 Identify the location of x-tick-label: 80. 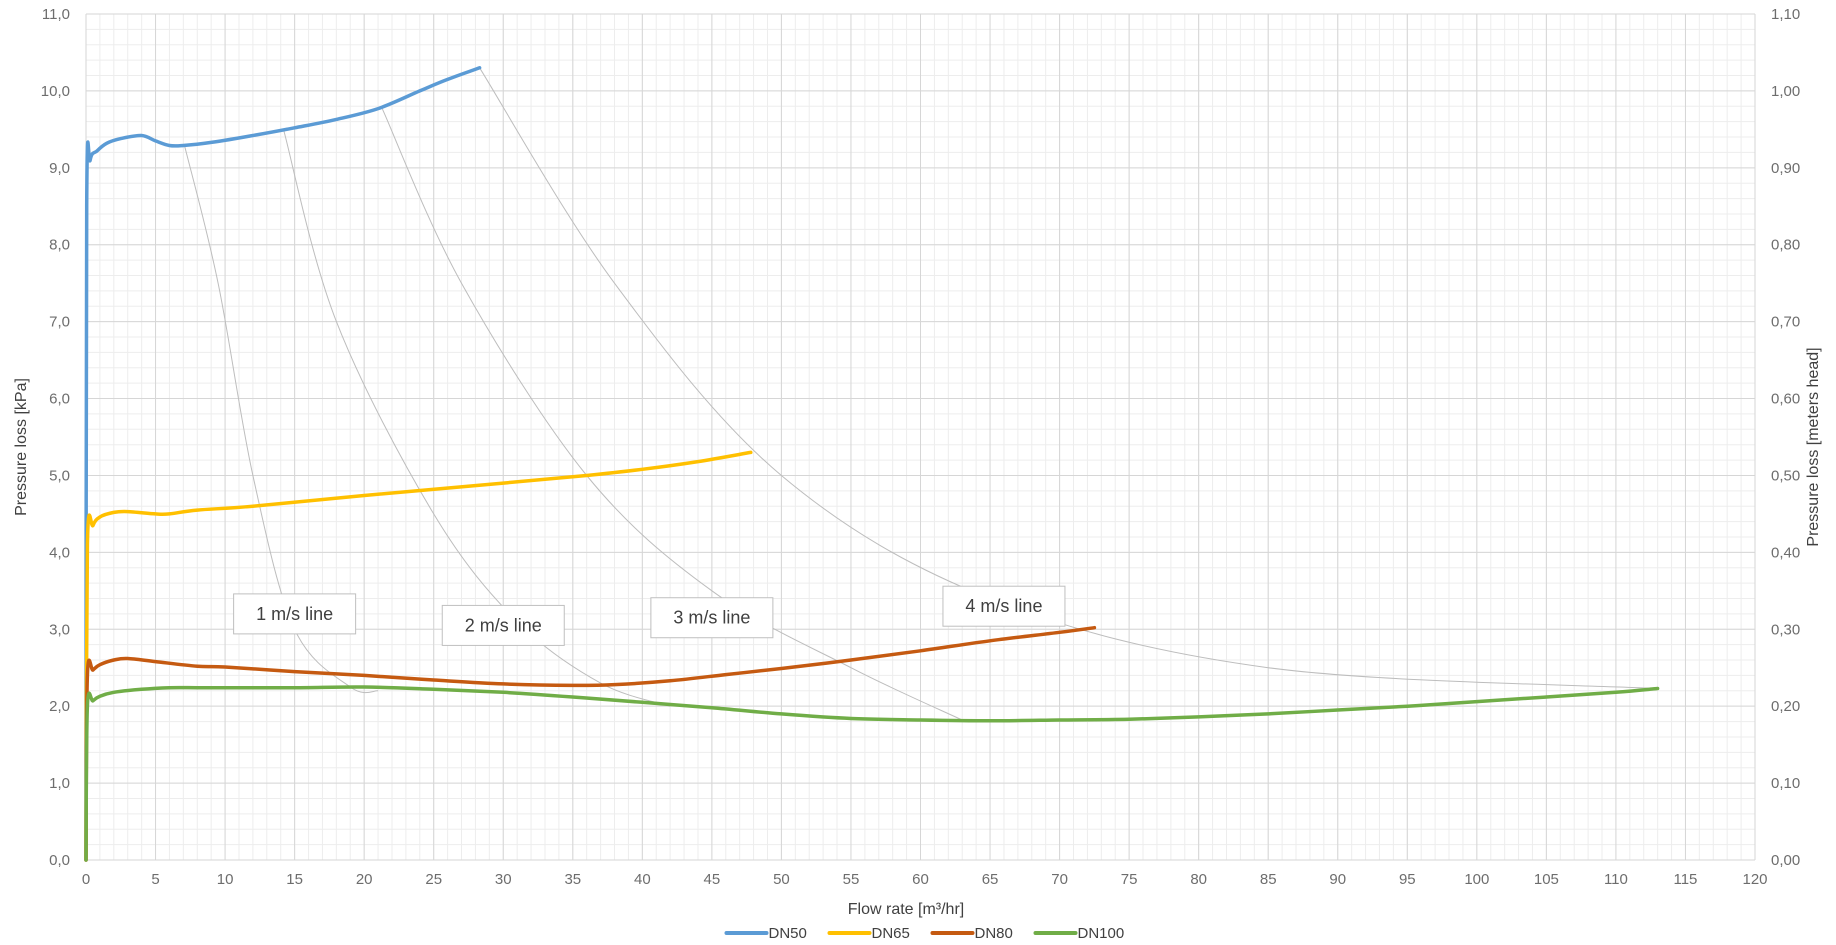
(1198, 879).